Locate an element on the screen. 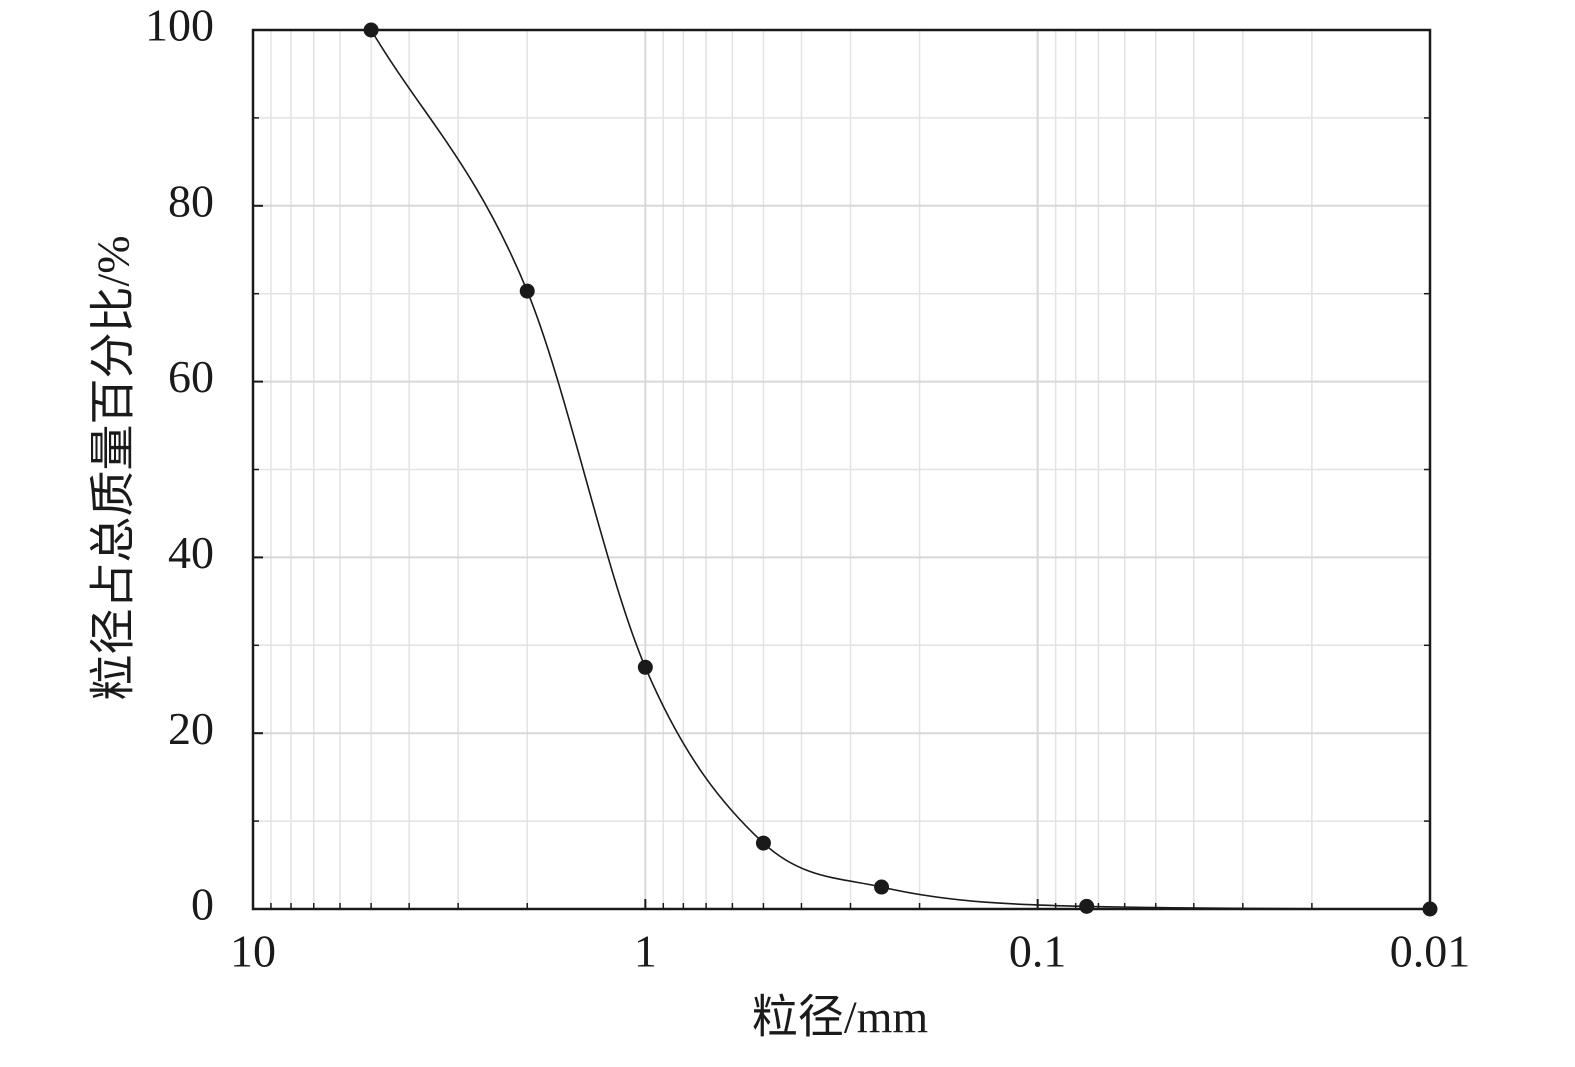  x-tick-label: 0.01 is located at coordinates (1430, 951).